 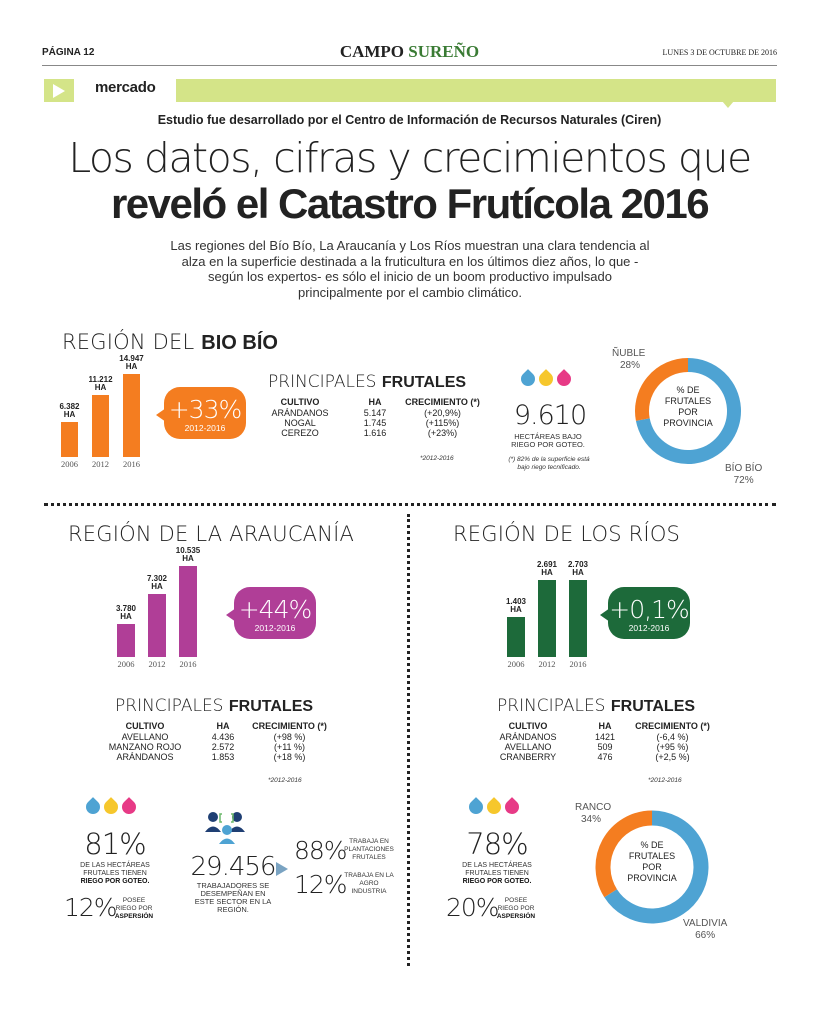 What do you see at coordinates (157, 664) in the screenshot?
I see `araucania-year-2012: 2012` at bounding box center [157, 664].